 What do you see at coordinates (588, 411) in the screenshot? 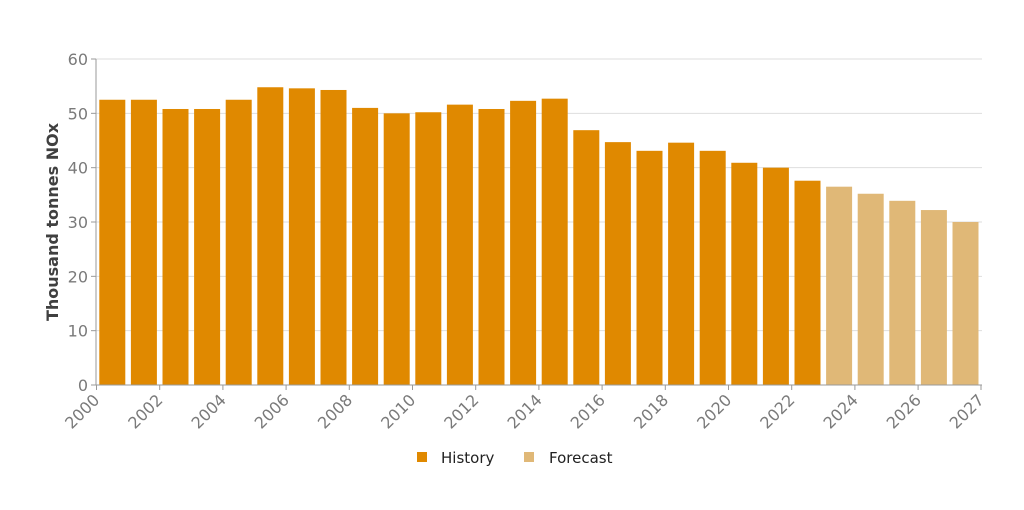
I see `x-tick-label-2016: 2016` at bounding box center [588, 411].